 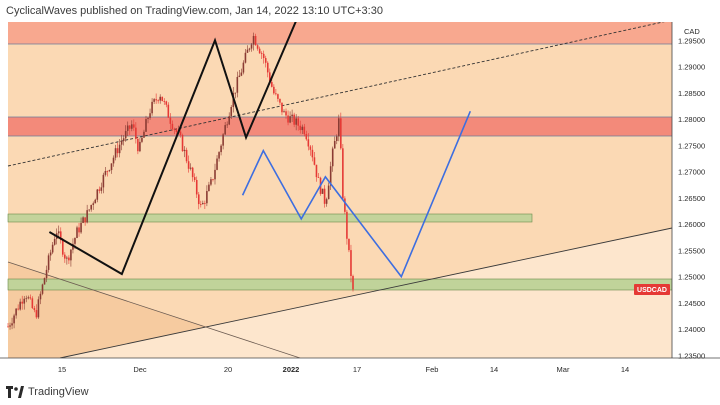 I want to click on price-axis, so click(x=696, y=201).